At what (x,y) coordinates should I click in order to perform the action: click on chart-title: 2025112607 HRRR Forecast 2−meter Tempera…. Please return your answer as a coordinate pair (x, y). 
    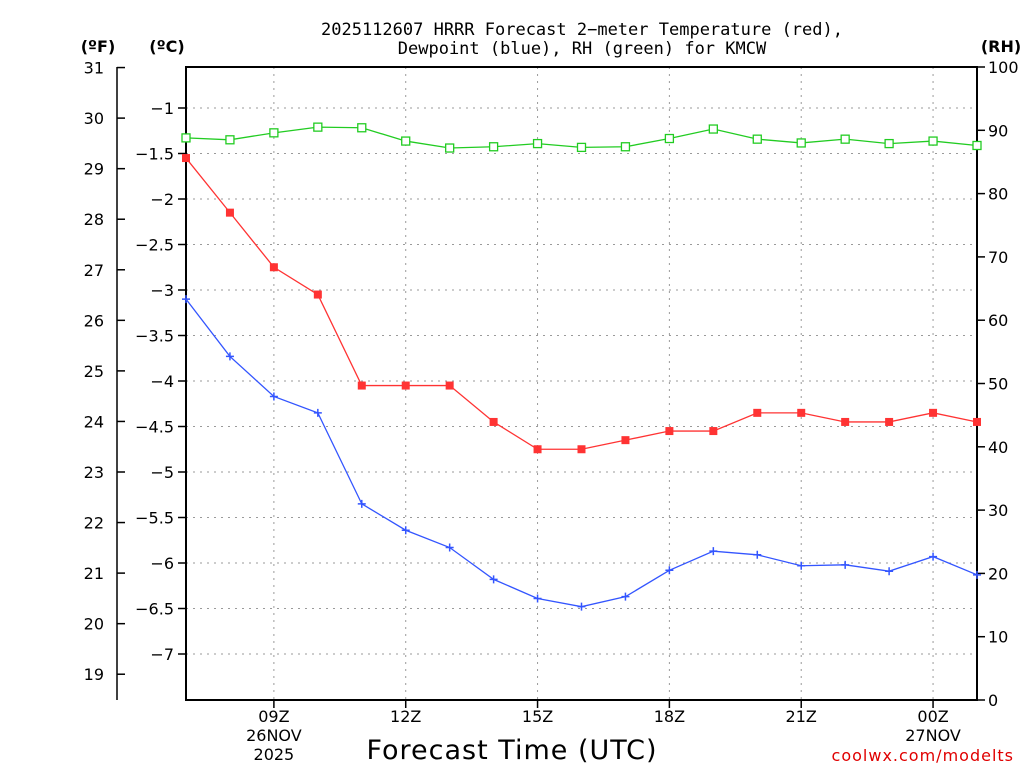
    Looking at the image, I should click on (582, 30).